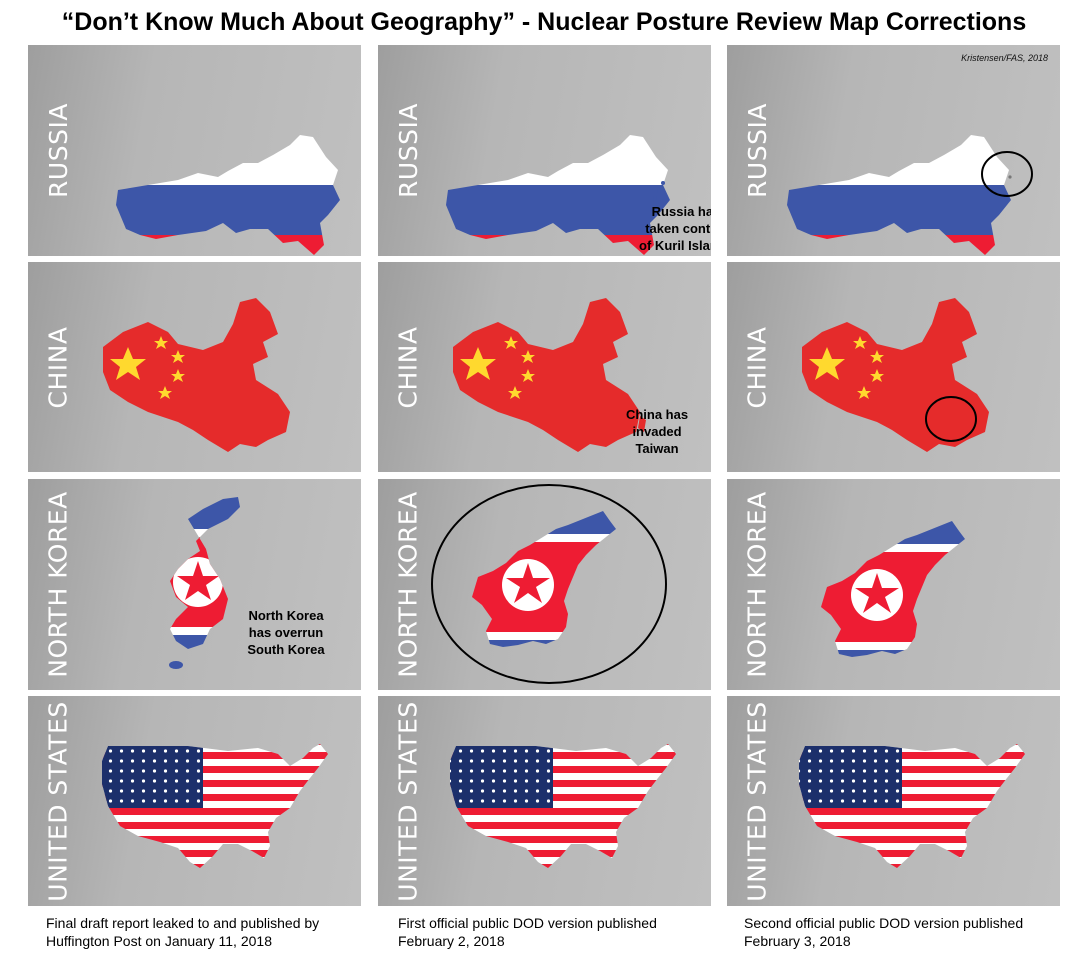 The height and width of the screenshot is (964, 1088). What do you see at coordinates (1007, 174) in the screenshot?
I see `kuril-correction-circle` at bounding box center [1007, 174].